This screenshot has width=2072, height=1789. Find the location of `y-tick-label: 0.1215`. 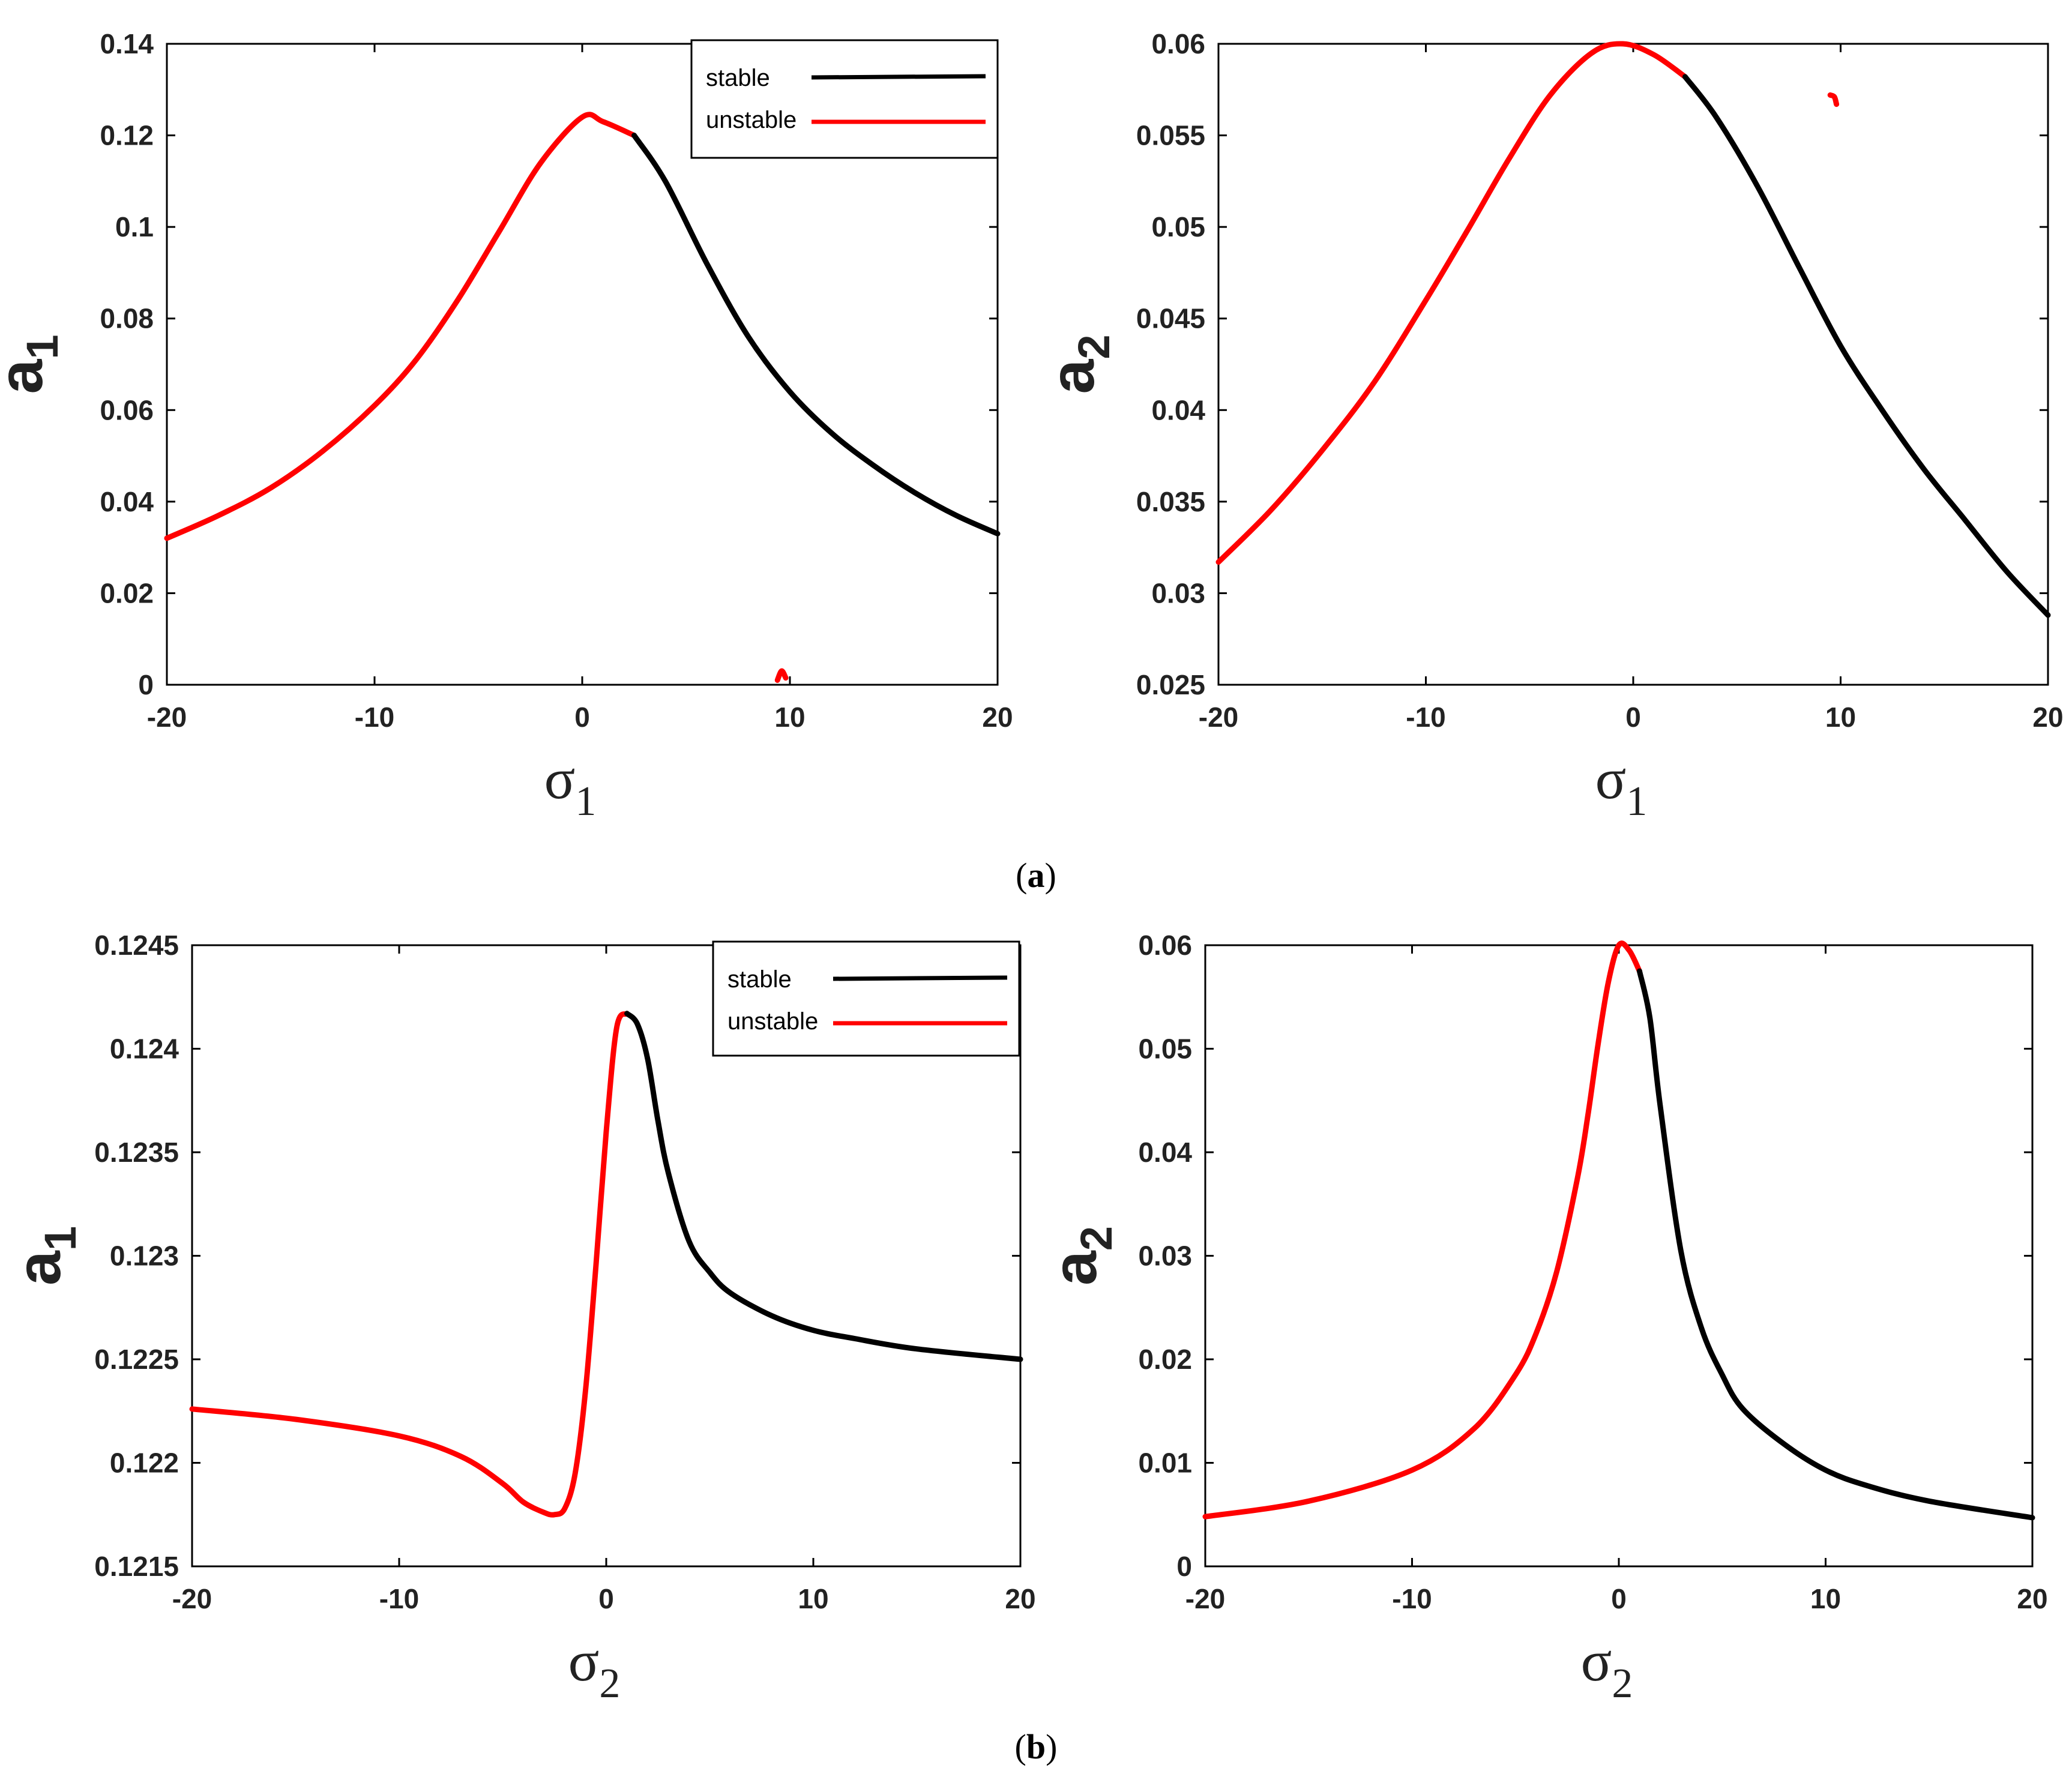

y-tick-label: 0.1215 is located at coordinates (136, 1567).